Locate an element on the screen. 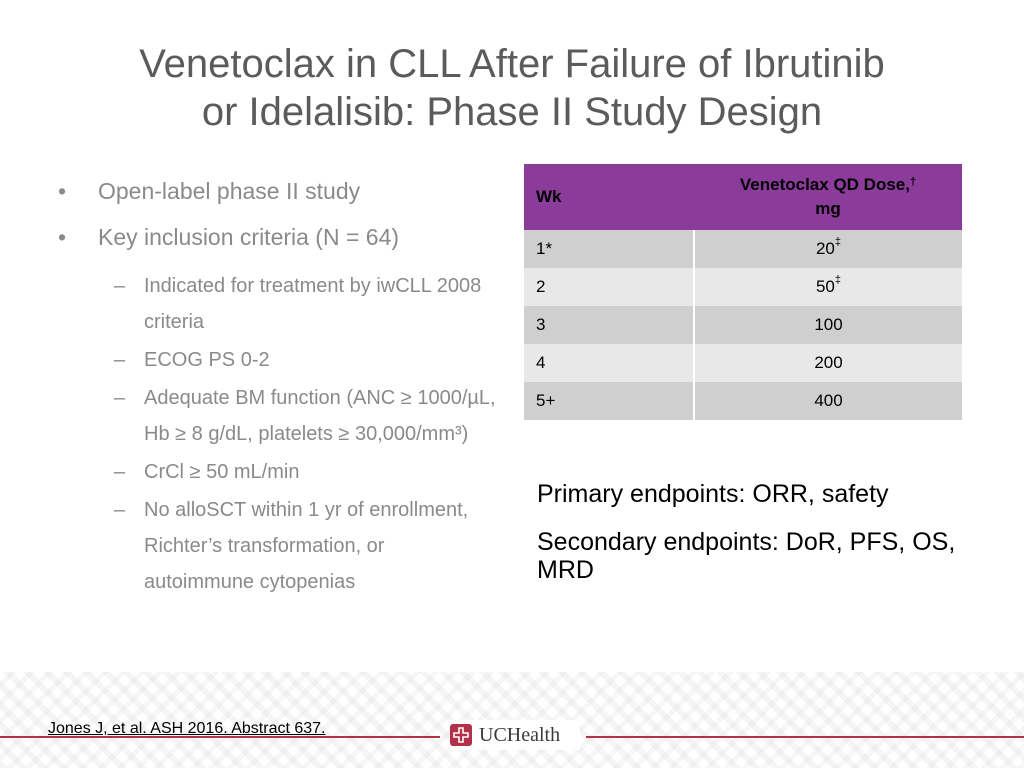  header-dose: Venetoclax QD Dose,† mg is located at coordinates (828, 197).